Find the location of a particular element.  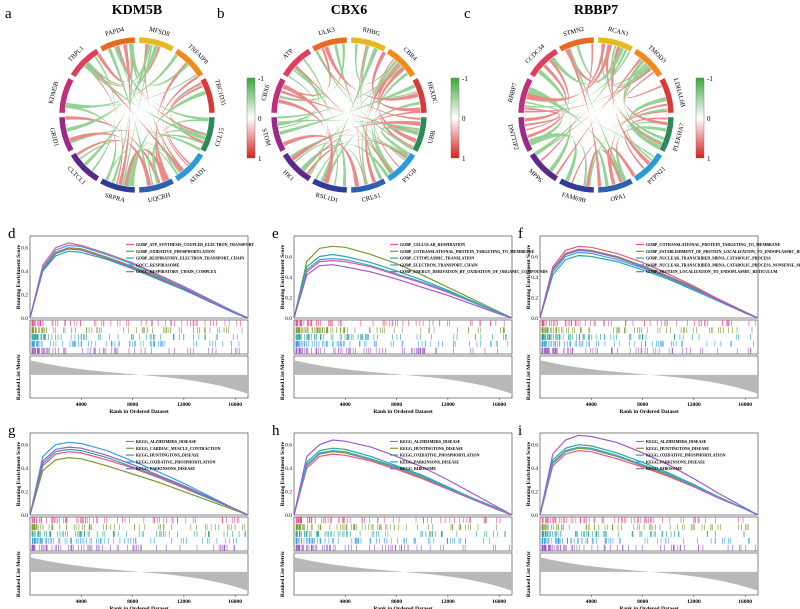

legend-entry: KEGG_RIBOSOME is located at coordinates (664, 468).